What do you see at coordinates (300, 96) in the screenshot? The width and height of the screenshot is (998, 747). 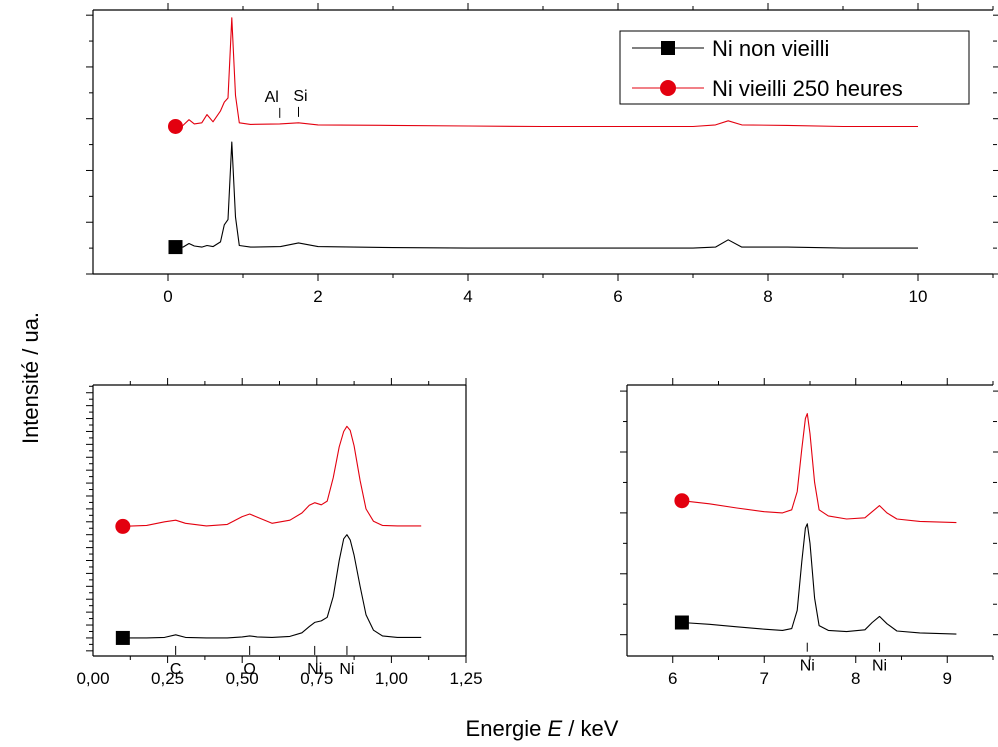 I see `peak-label-si: Si` at bounding box center [300, 96].